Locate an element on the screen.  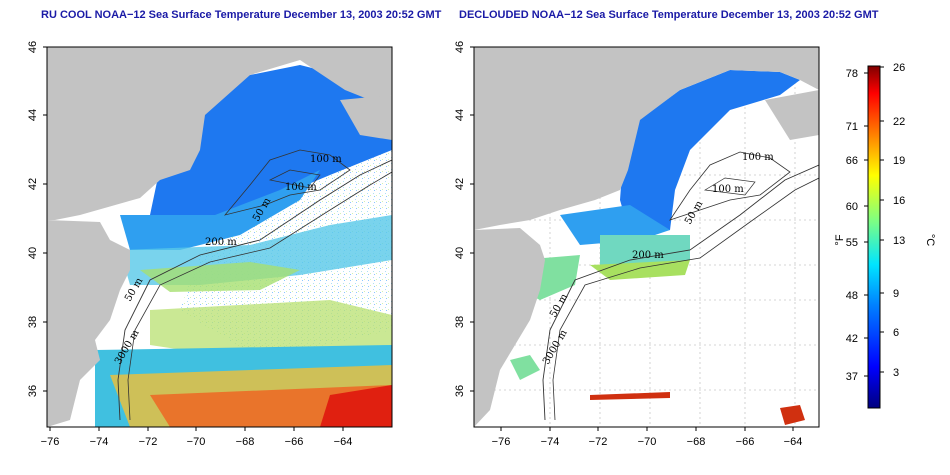
colorbar-scale is located at coordinates (874, 237).